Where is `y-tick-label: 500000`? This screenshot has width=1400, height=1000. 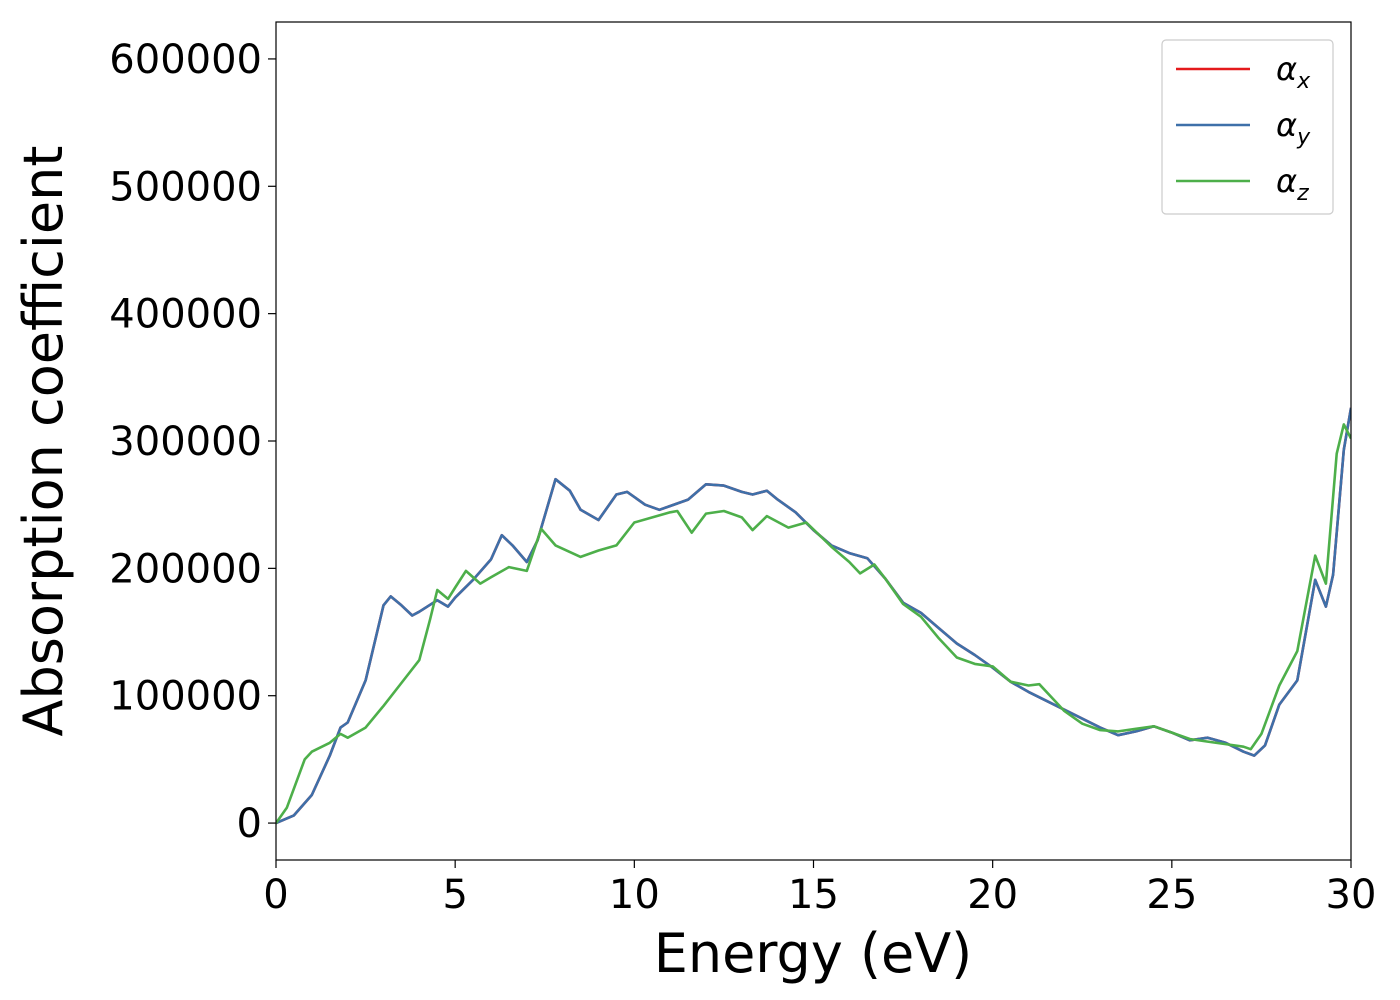
y-tick-label: 500000 is located at coordinates (185, 187).